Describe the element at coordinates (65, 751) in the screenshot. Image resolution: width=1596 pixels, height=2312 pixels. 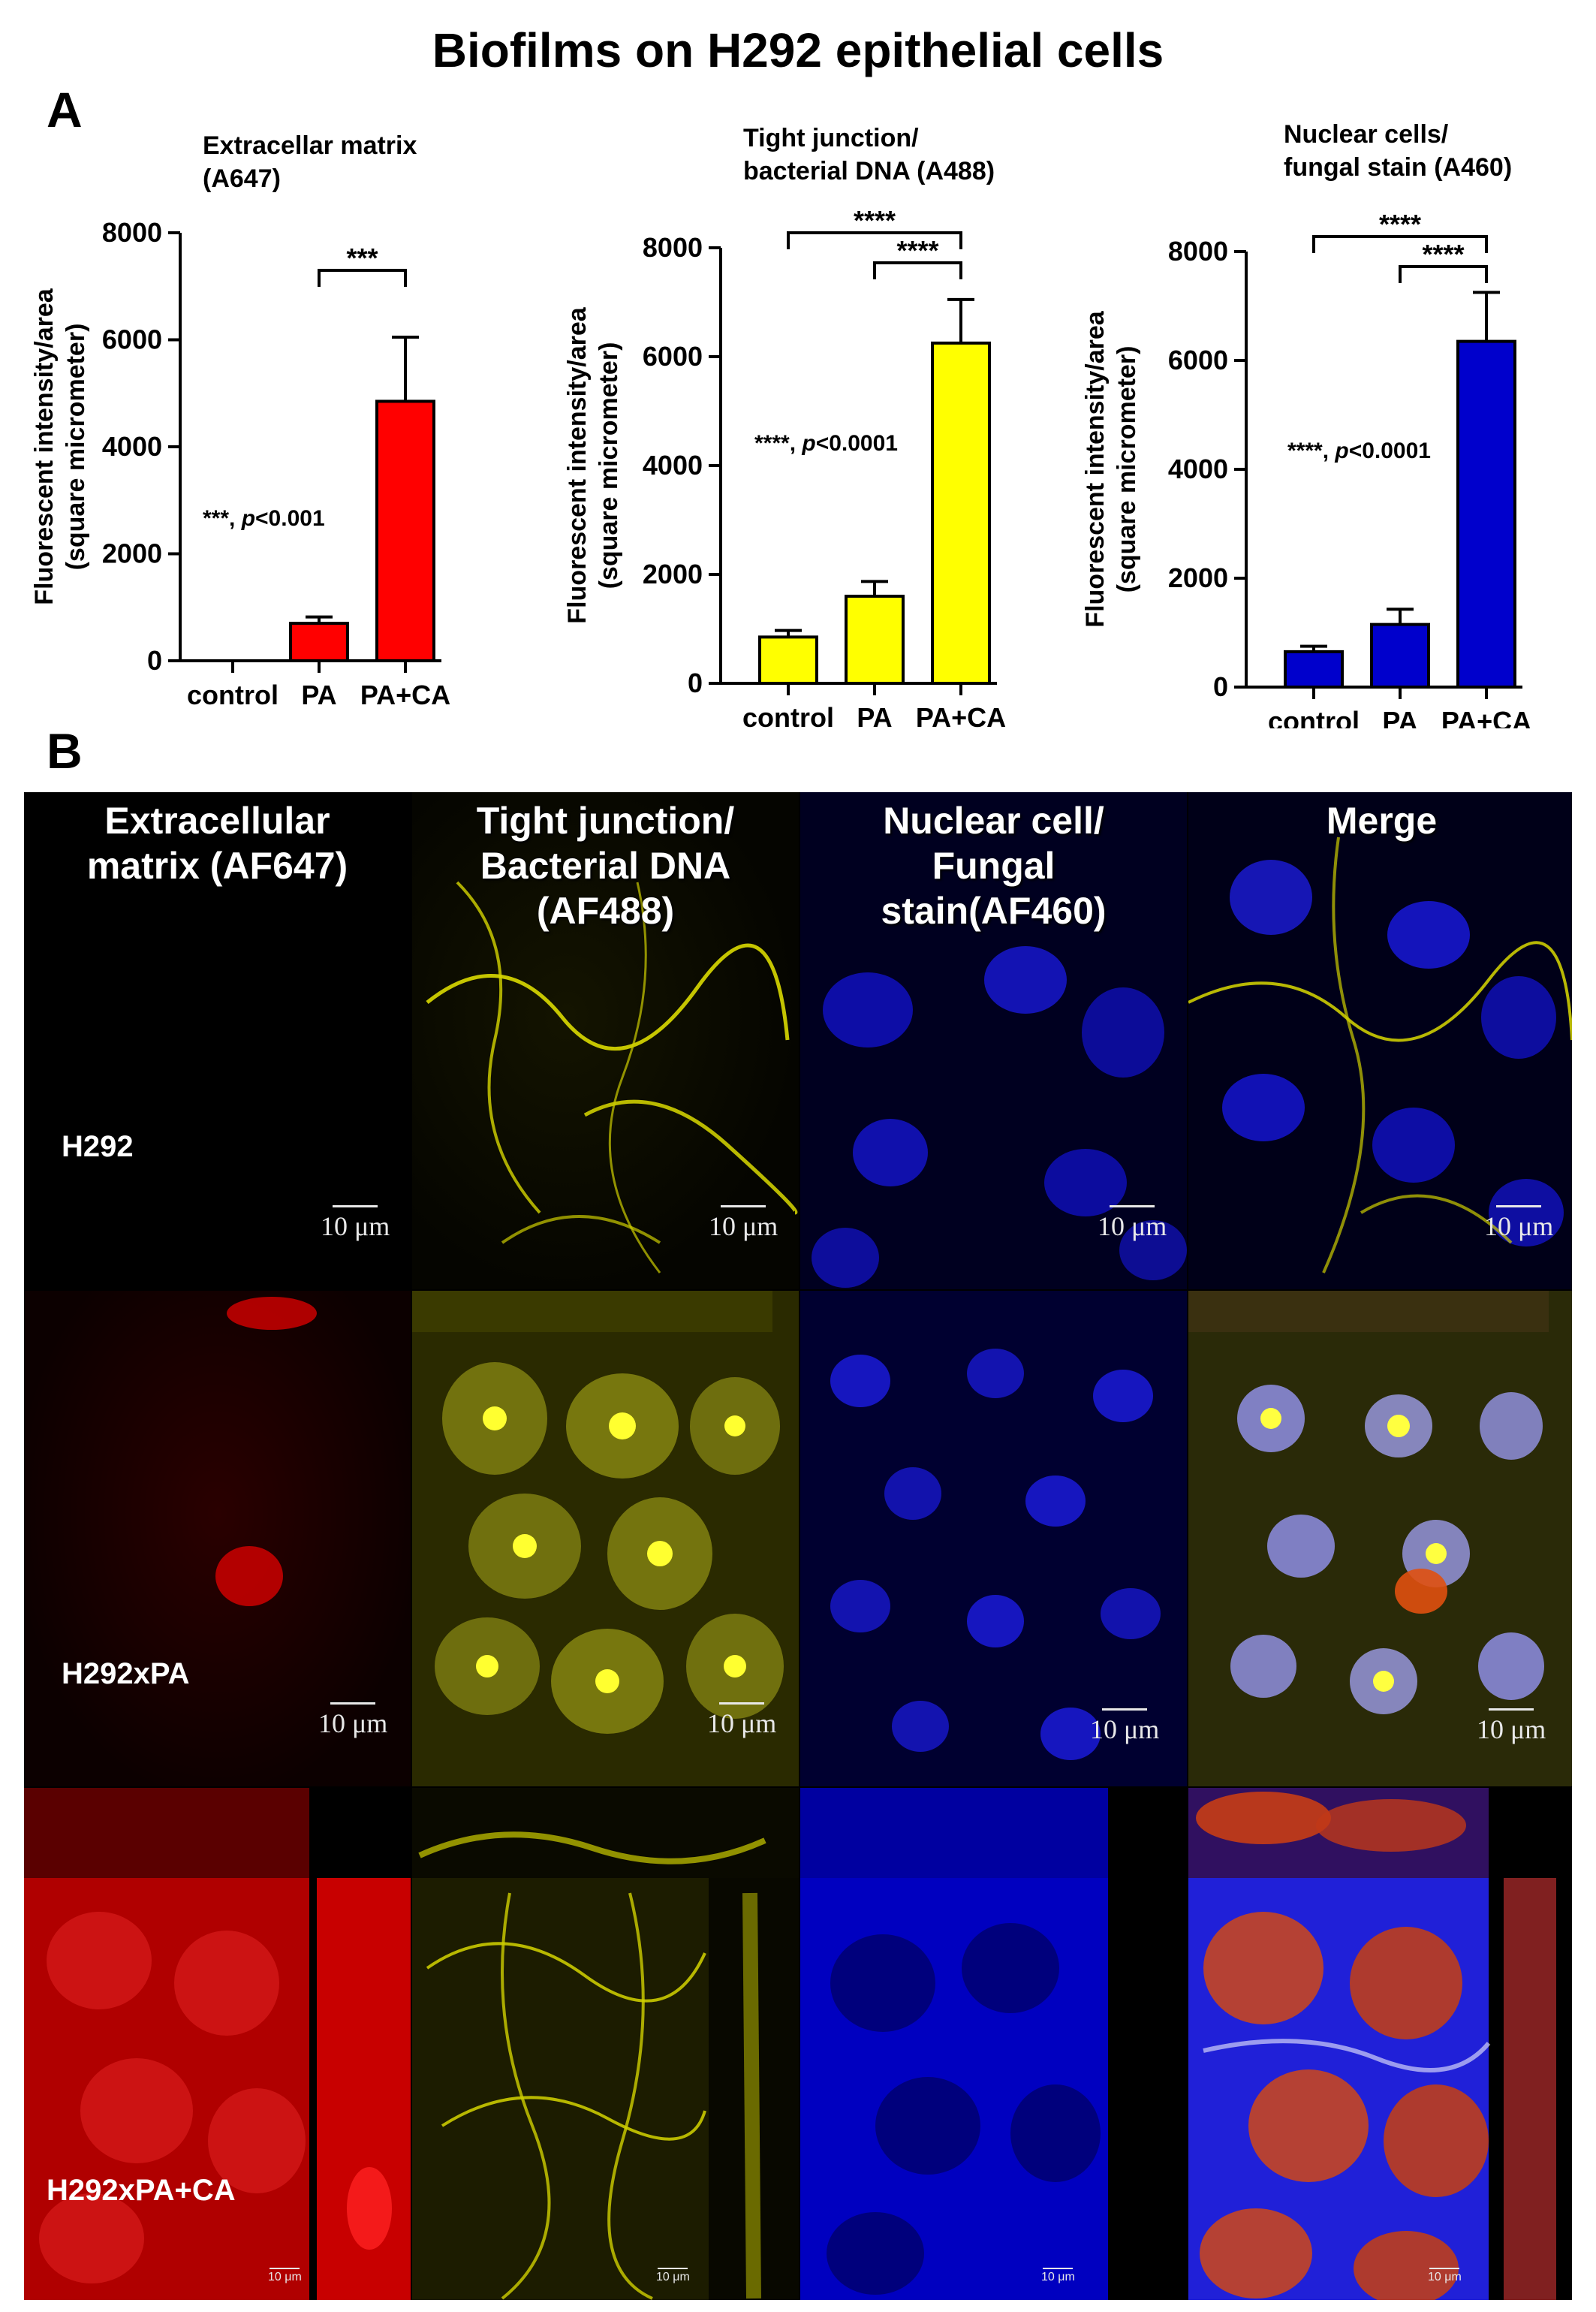
I see `panel-b-letter: B` at that location.